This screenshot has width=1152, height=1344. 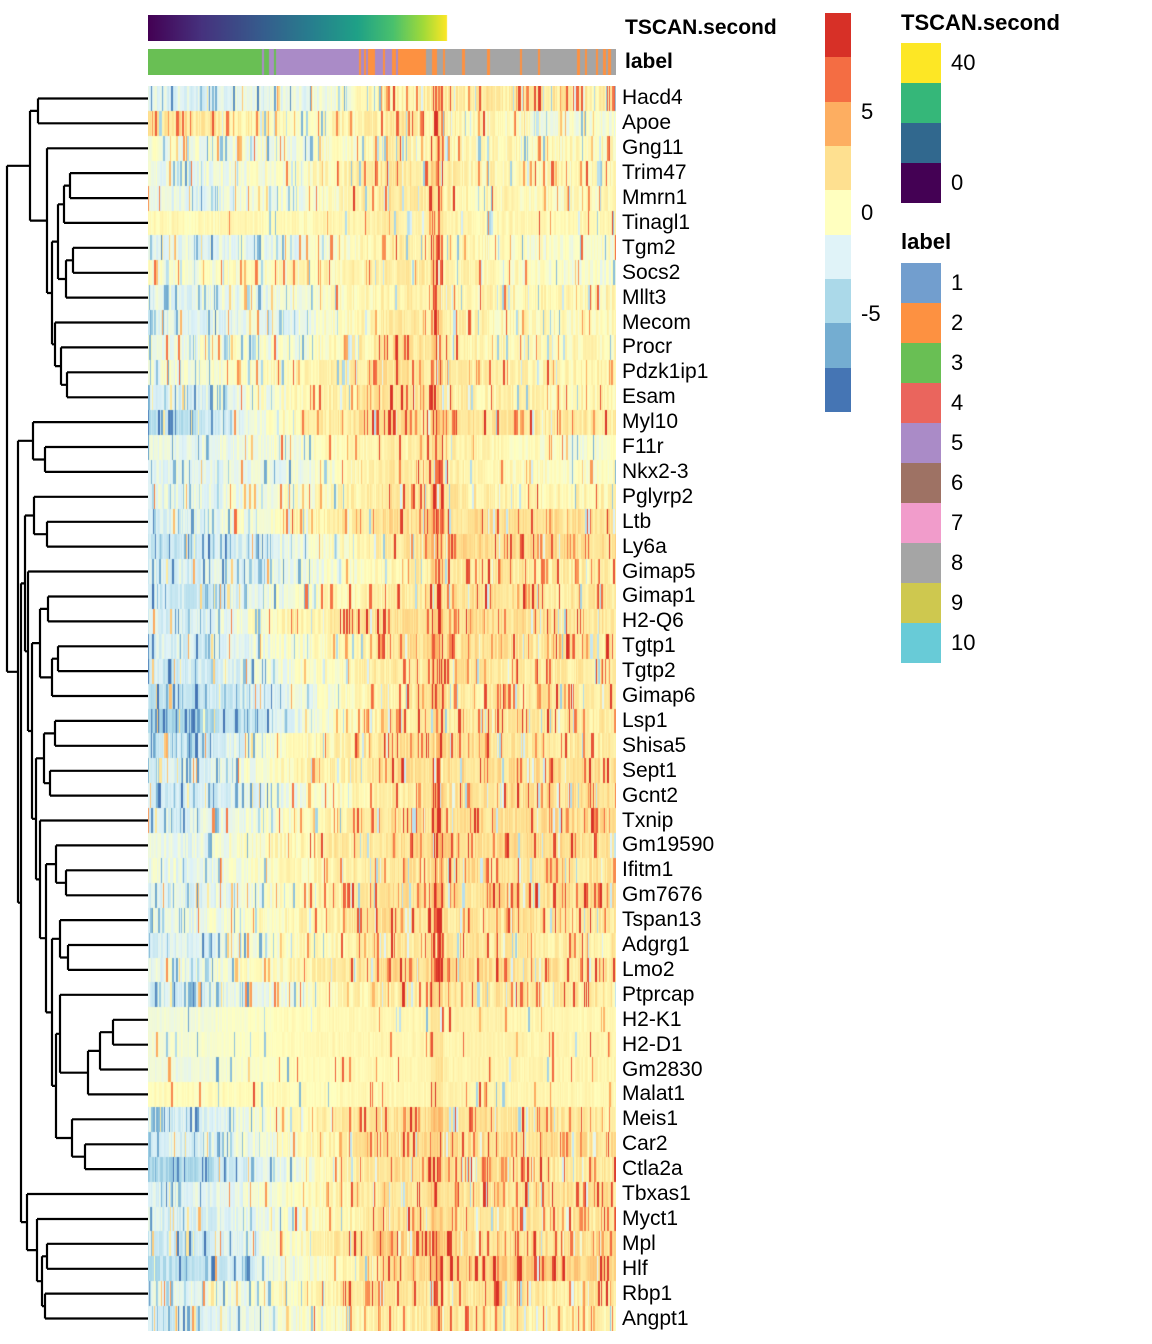 What do you see at coordinates (656, 322) in the screenshot?
I see `gene-label-mecom: Mecom` at bounding box center [656, 322].